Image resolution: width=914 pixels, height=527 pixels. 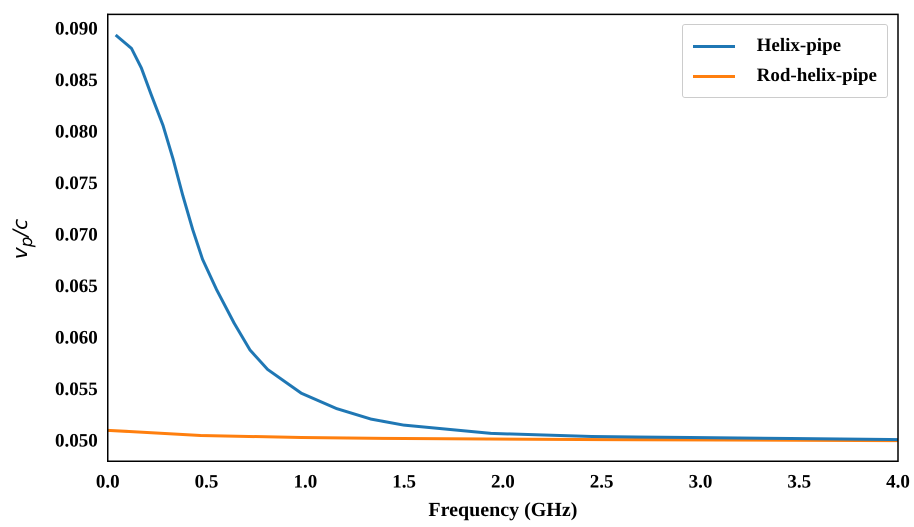 I want to click on x-tick-label: 2.5, so click(x=602, y=482).